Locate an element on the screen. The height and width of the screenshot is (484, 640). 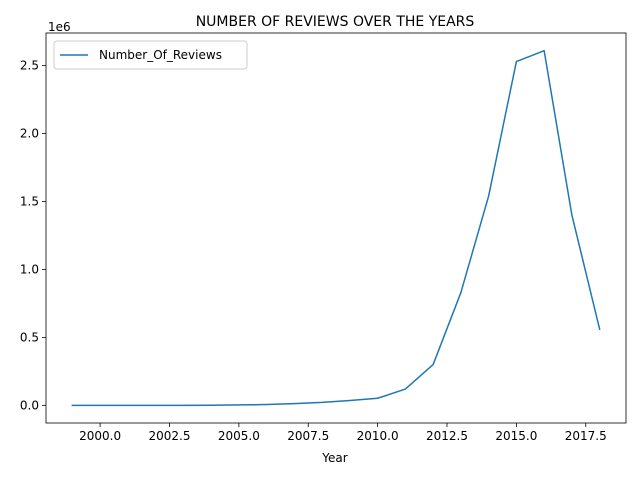
x-tick-label: 2007.5 is located at coordinates (308, 436).